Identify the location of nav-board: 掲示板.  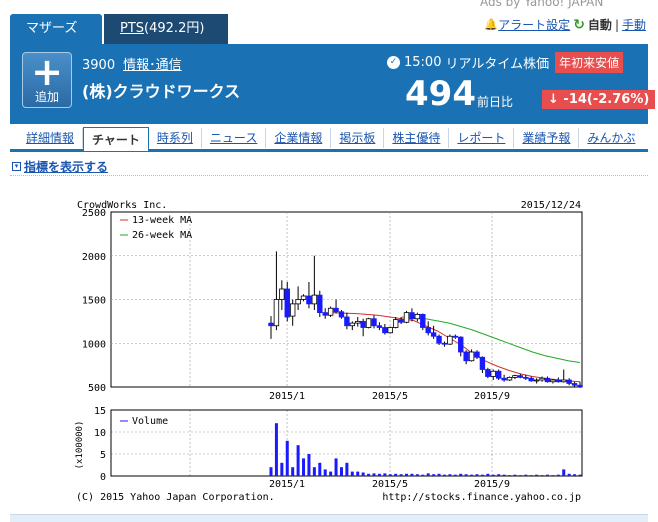
(358, 137).